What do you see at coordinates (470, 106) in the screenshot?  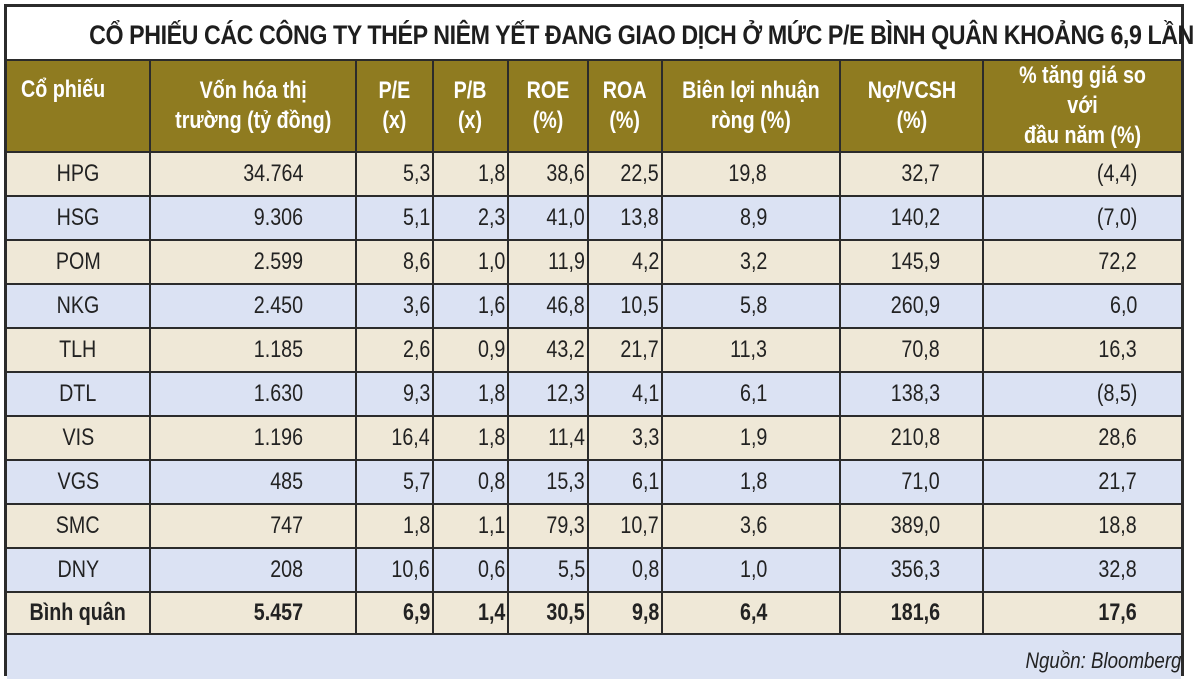 I see `col-header-pb: P/B (x)` at bounding box center [470, 106].